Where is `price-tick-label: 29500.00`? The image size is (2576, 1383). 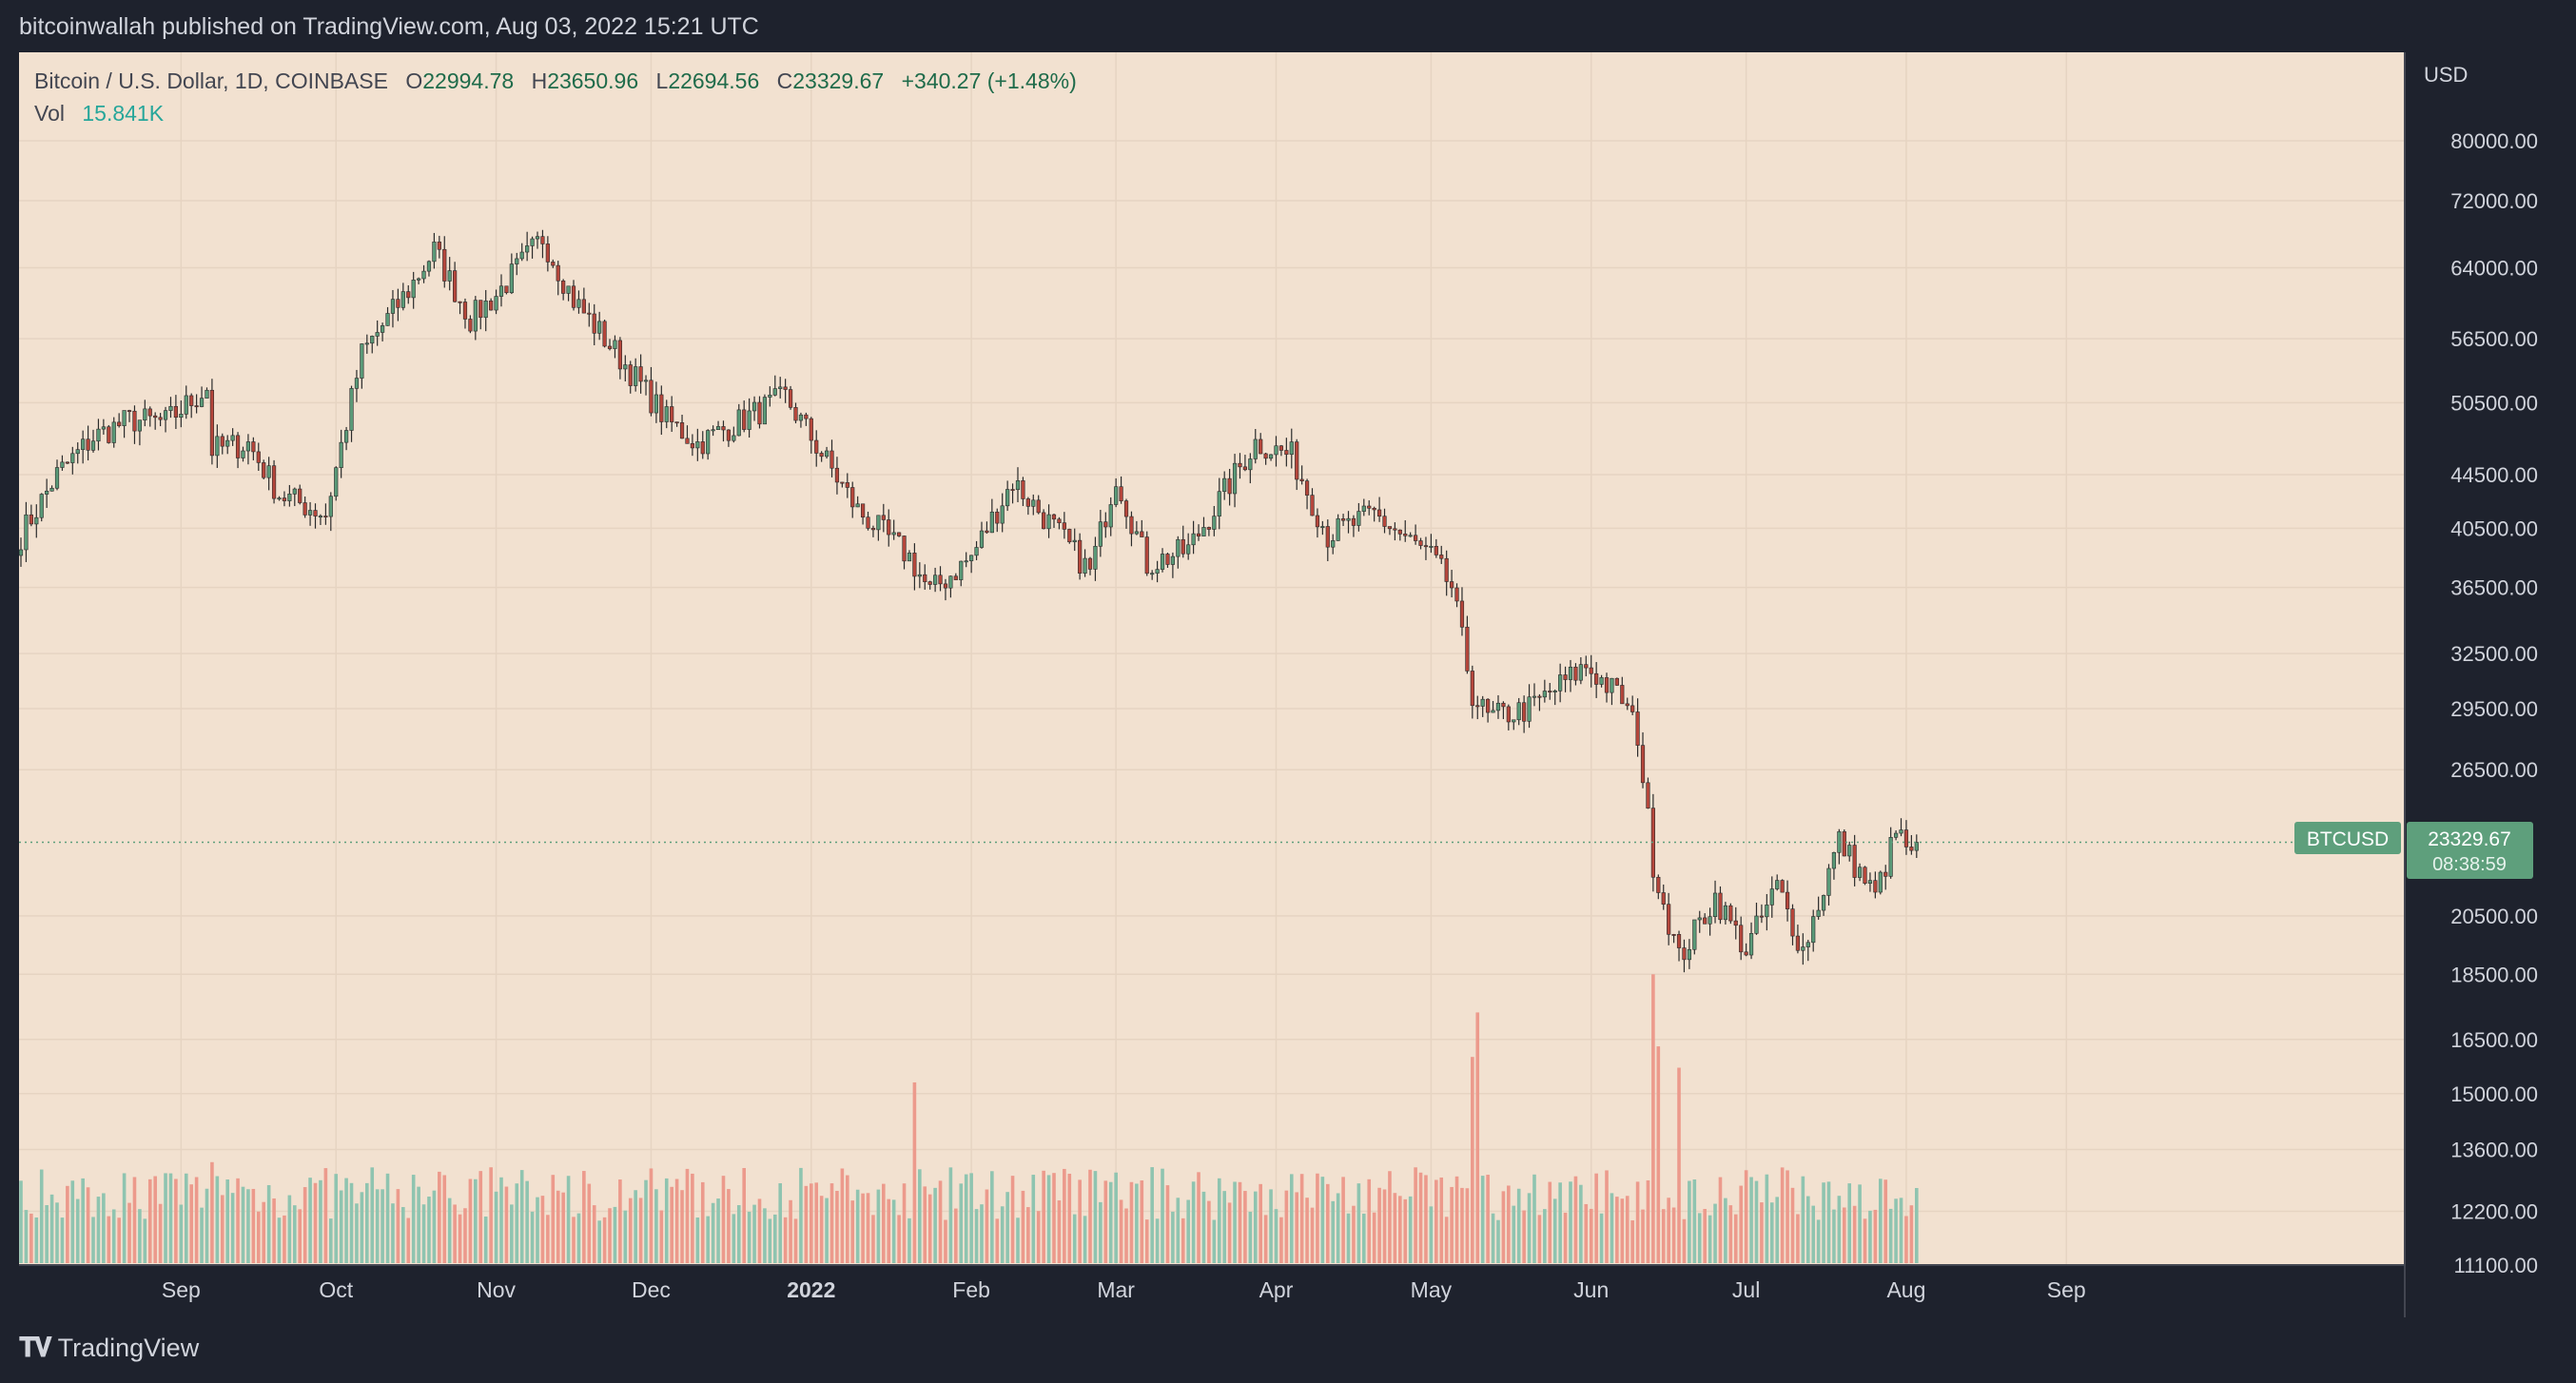 price-tick-label: 29500.00 is located at coordinates (2494, 709).